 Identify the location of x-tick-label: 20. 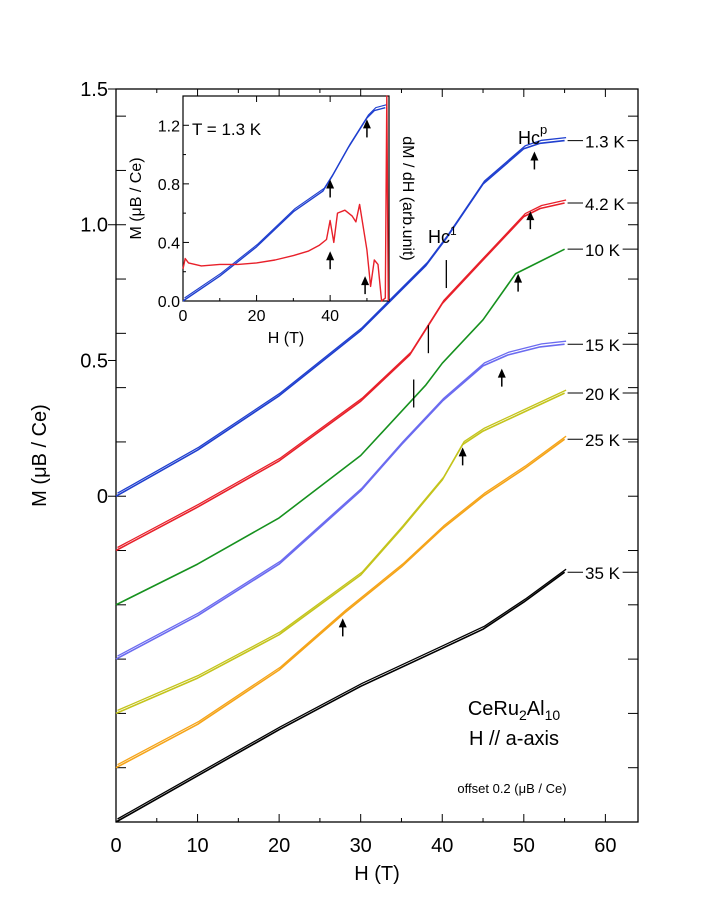
(279, 846).